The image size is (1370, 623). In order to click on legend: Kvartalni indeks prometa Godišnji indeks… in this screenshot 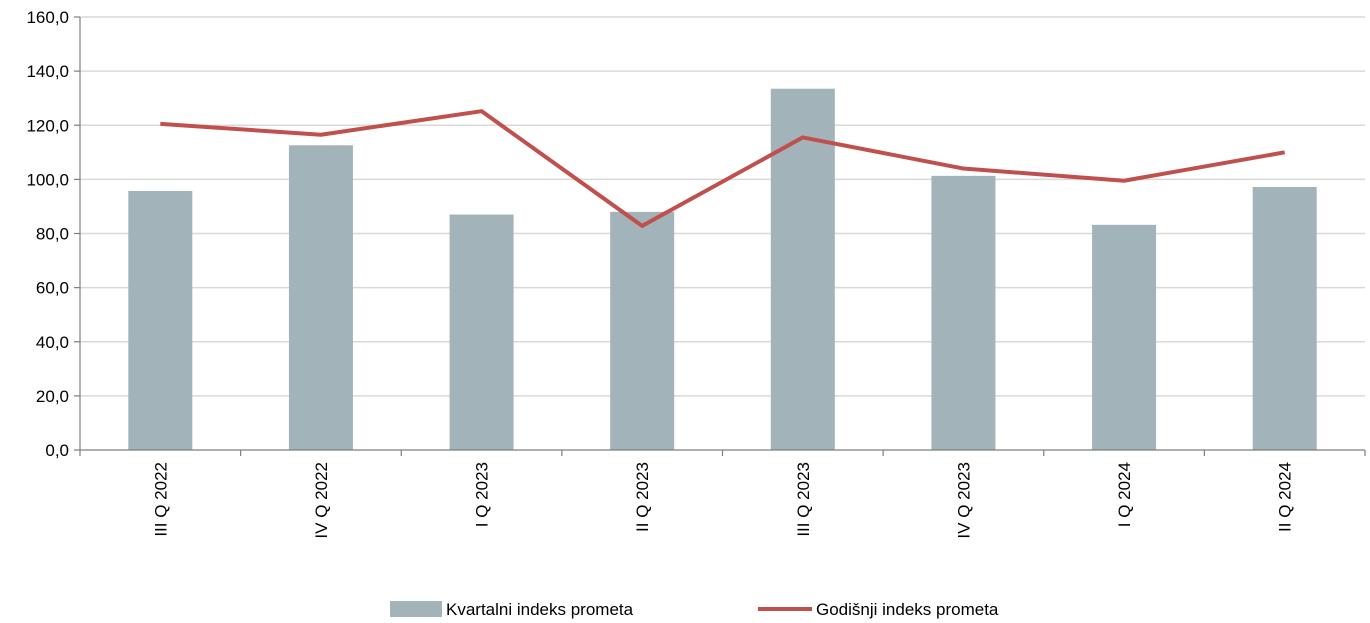, I will do `click(694, 609)`.